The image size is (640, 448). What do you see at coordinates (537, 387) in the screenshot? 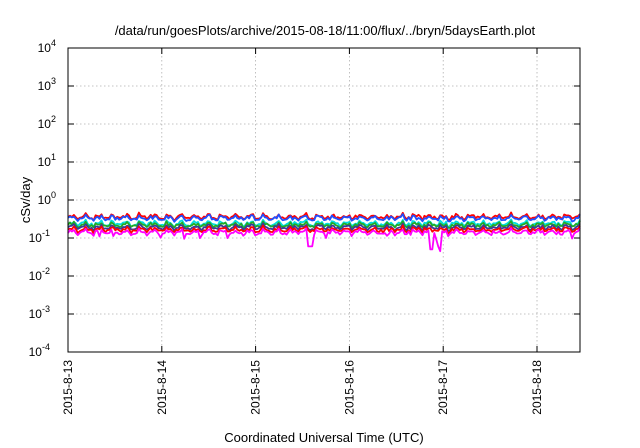
I see `x-tick-label: 2015-8-18` at bounding box center [537, 387].